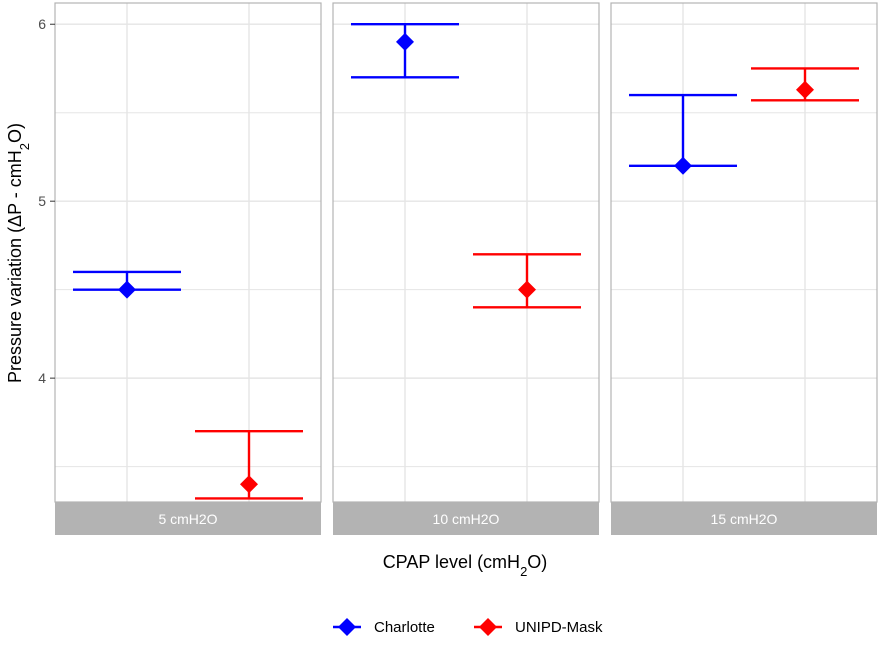 This screenshot has height=662, width=888. I want to click on facet-strip-label: 5 cmH2O, so click(187, 519).